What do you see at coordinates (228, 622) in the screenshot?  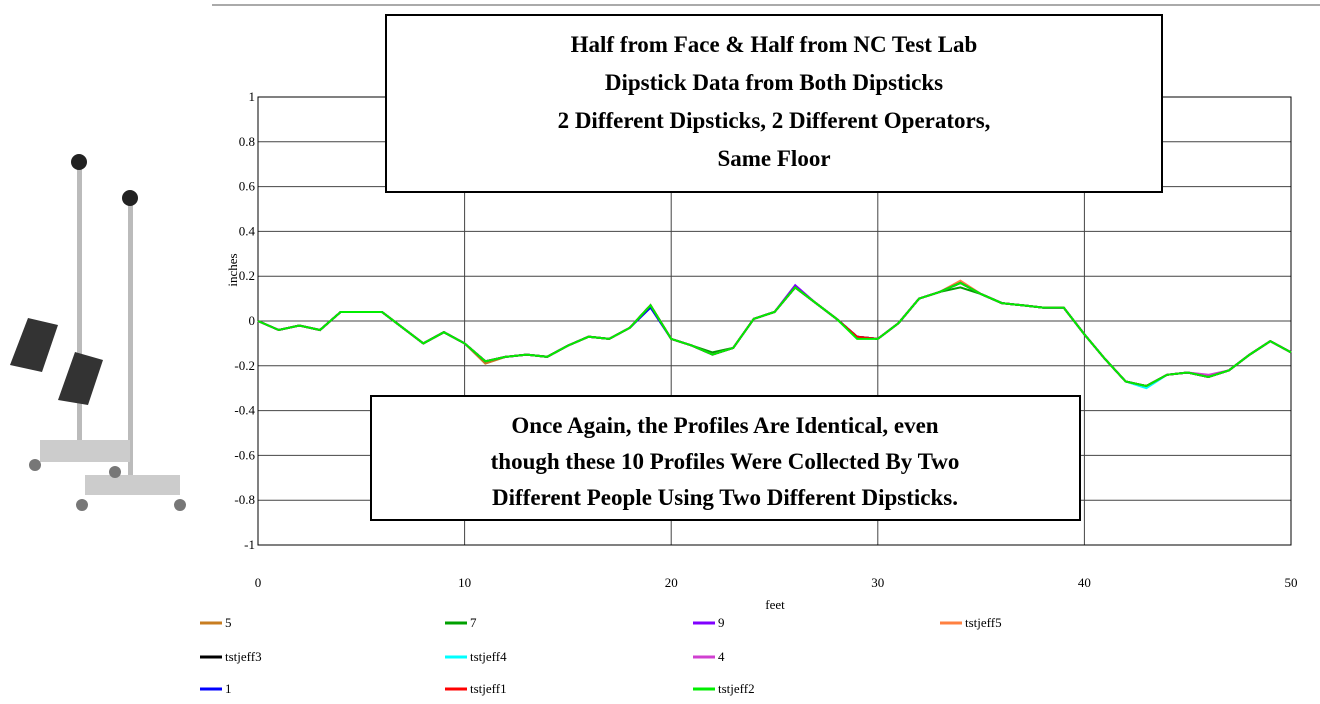 I see `legend-label: 5` at bounding box center [228, 622].